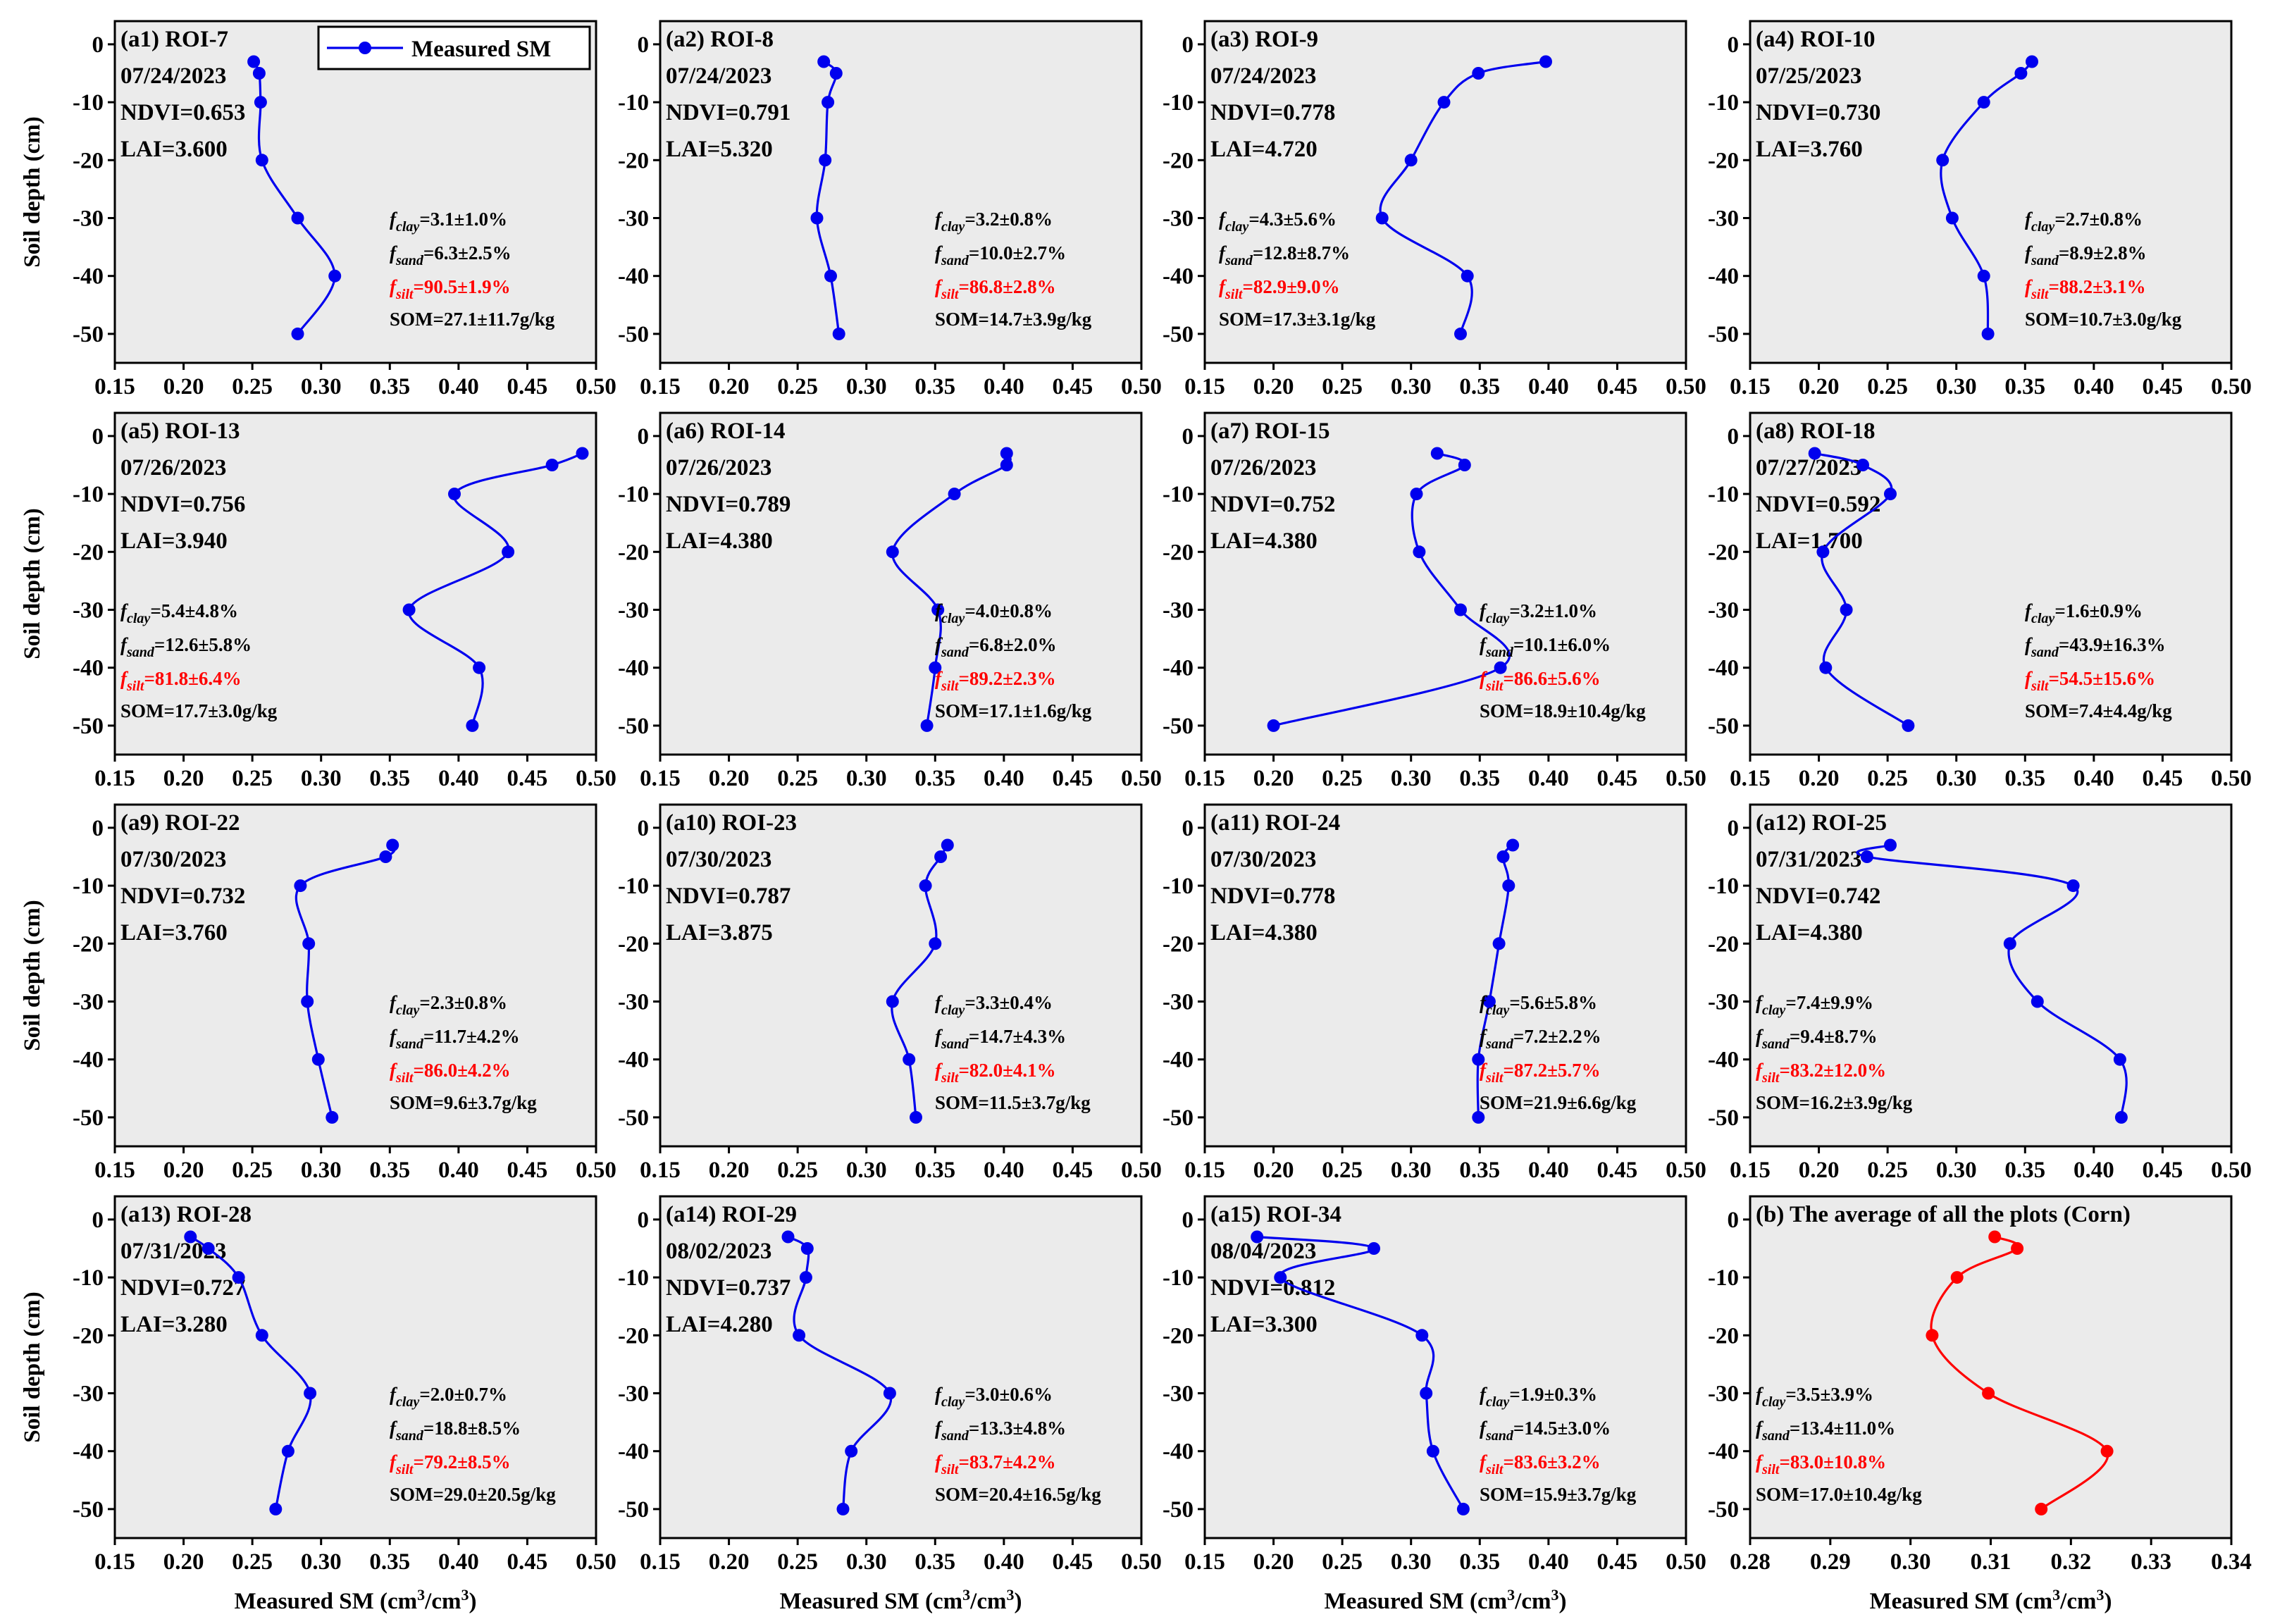  I want to click on panel-date: 07/31/2023, so click(1808, 859).